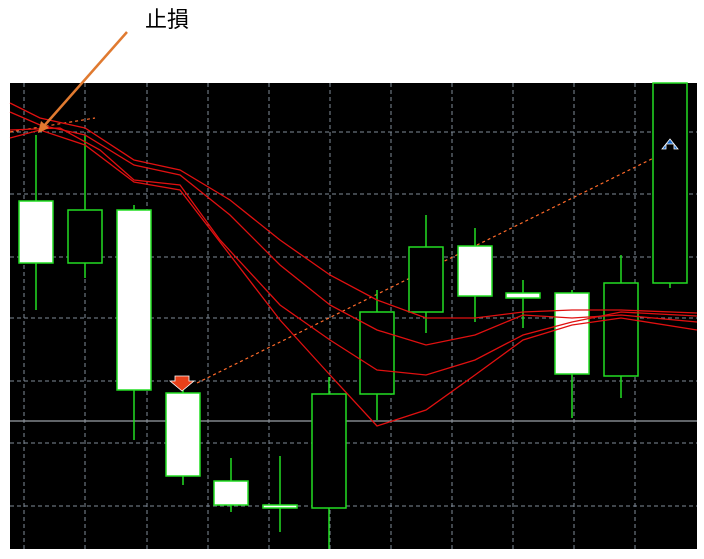 Image resolution: width=704 pixels, height=559 pixels. What do you see at coordinates (167, 20) in the screenshot?
I see `annotation-label: 止損` at bounding box center [167, 20].